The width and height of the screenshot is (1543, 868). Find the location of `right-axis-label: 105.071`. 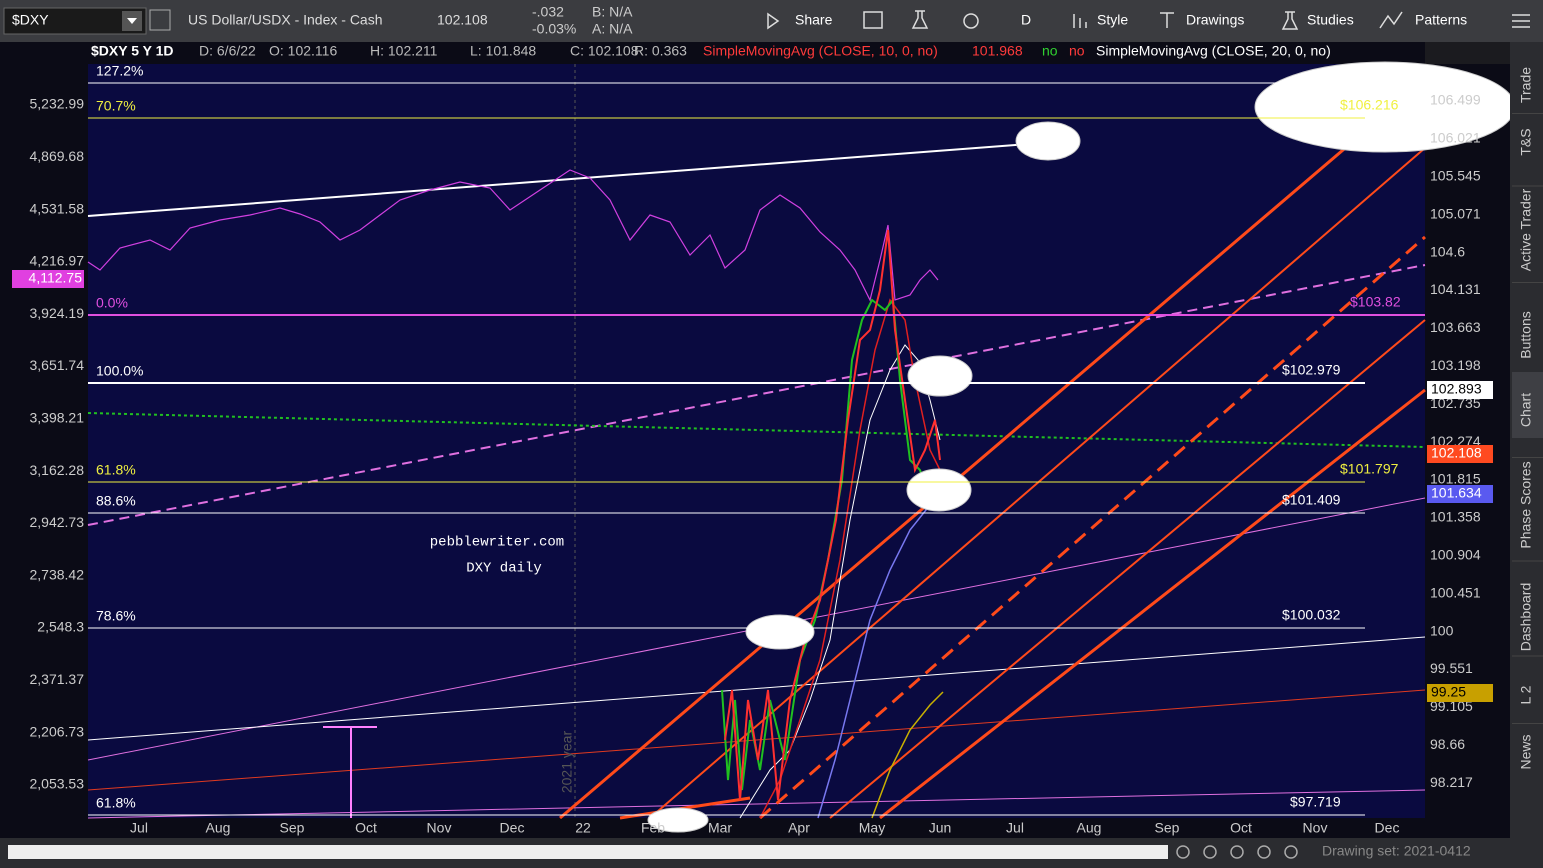

right-axis-label: 105.071 is located at coordinates (1455, 213).